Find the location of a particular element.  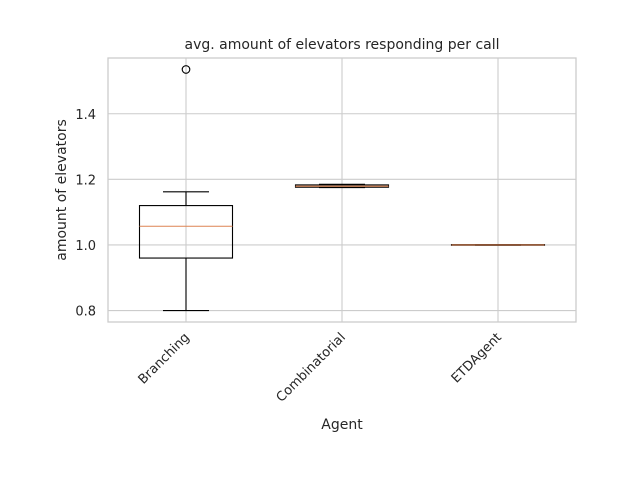

box-branching is located at coordinates (186, 188).